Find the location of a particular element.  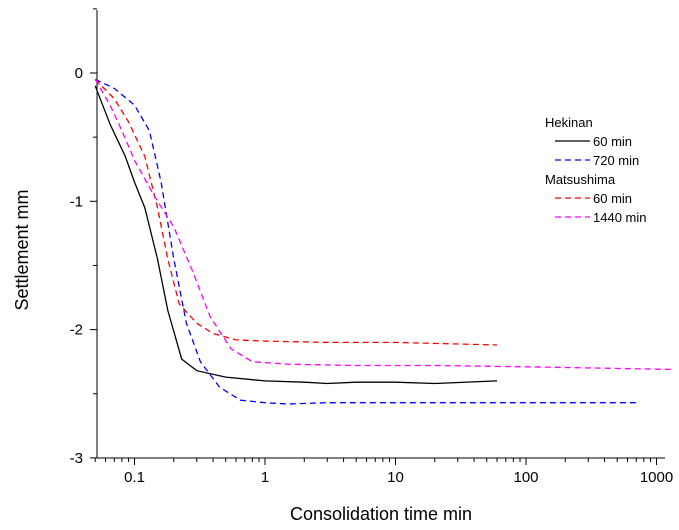

legend-group-title: Matsushima is located at coordinates (580, 179).